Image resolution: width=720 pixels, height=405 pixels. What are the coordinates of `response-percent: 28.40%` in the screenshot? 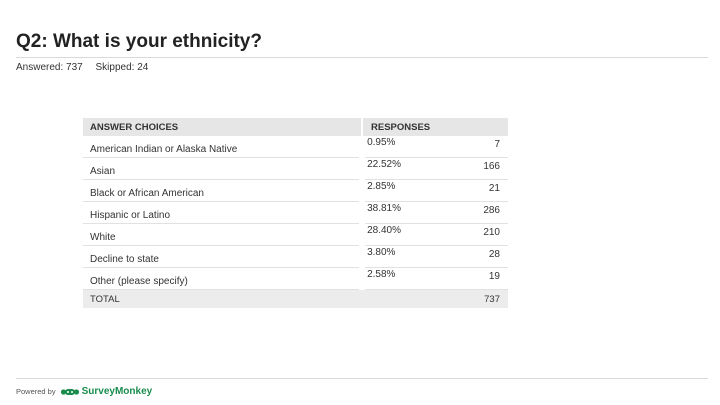 It's located at (384, 230).